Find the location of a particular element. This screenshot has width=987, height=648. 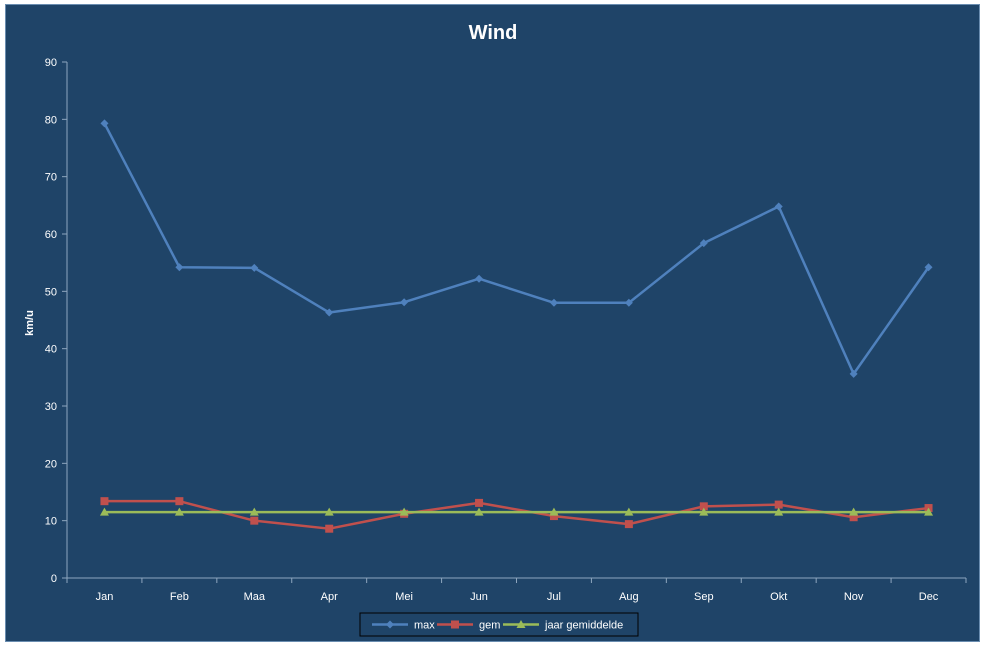

chart-title: Wind is located at coordinates (493, 33).